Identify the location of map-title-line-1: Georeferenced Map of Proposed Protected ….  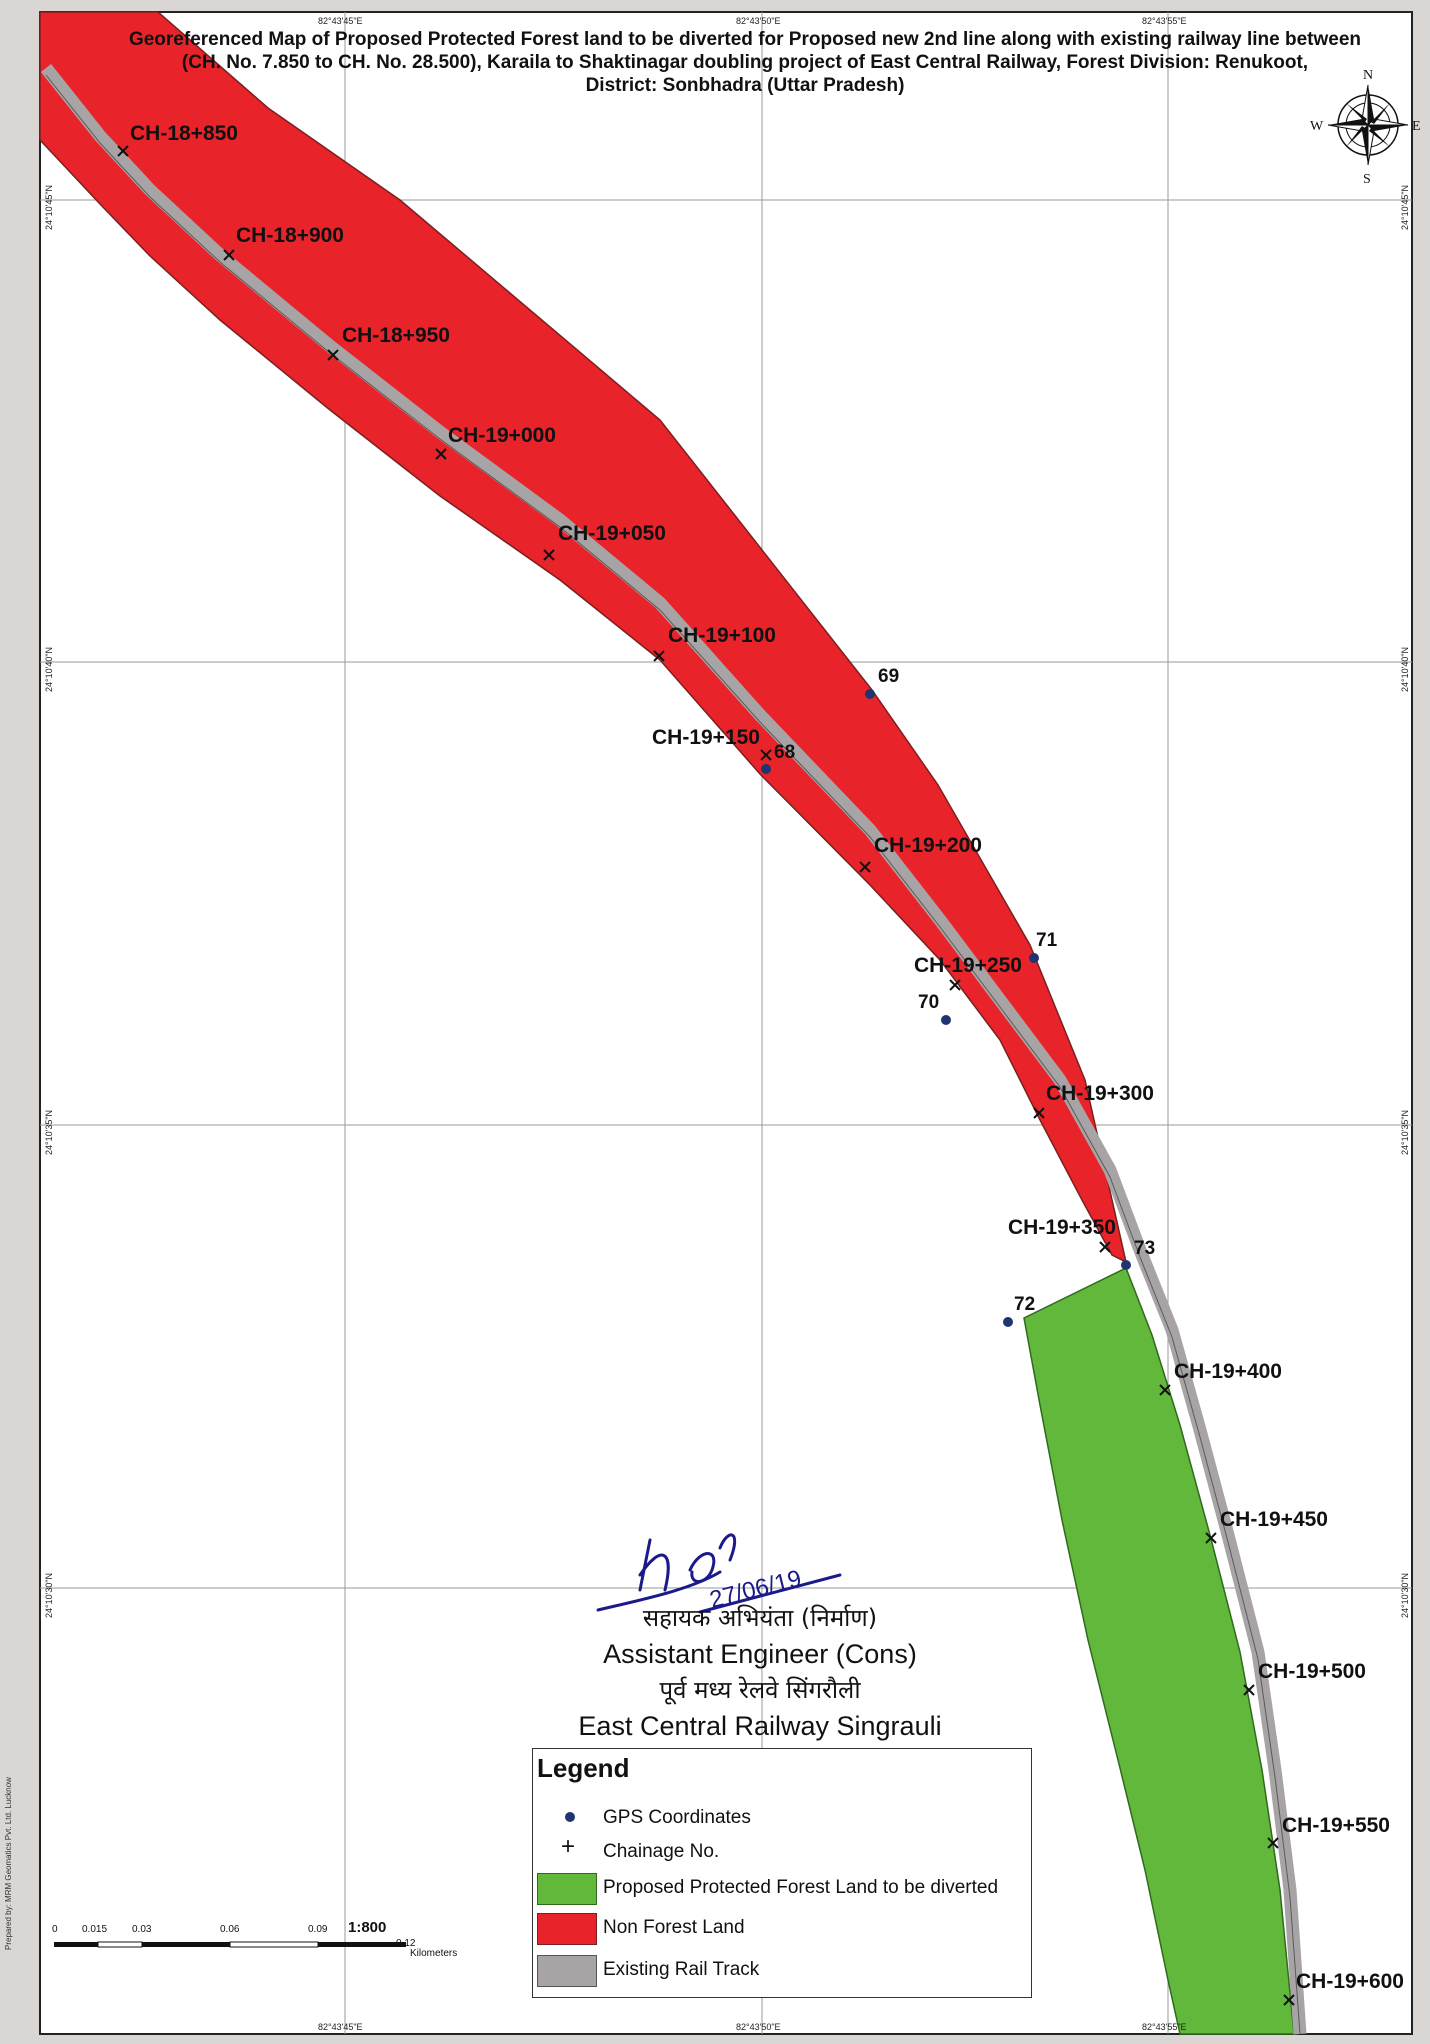
(745, 39).